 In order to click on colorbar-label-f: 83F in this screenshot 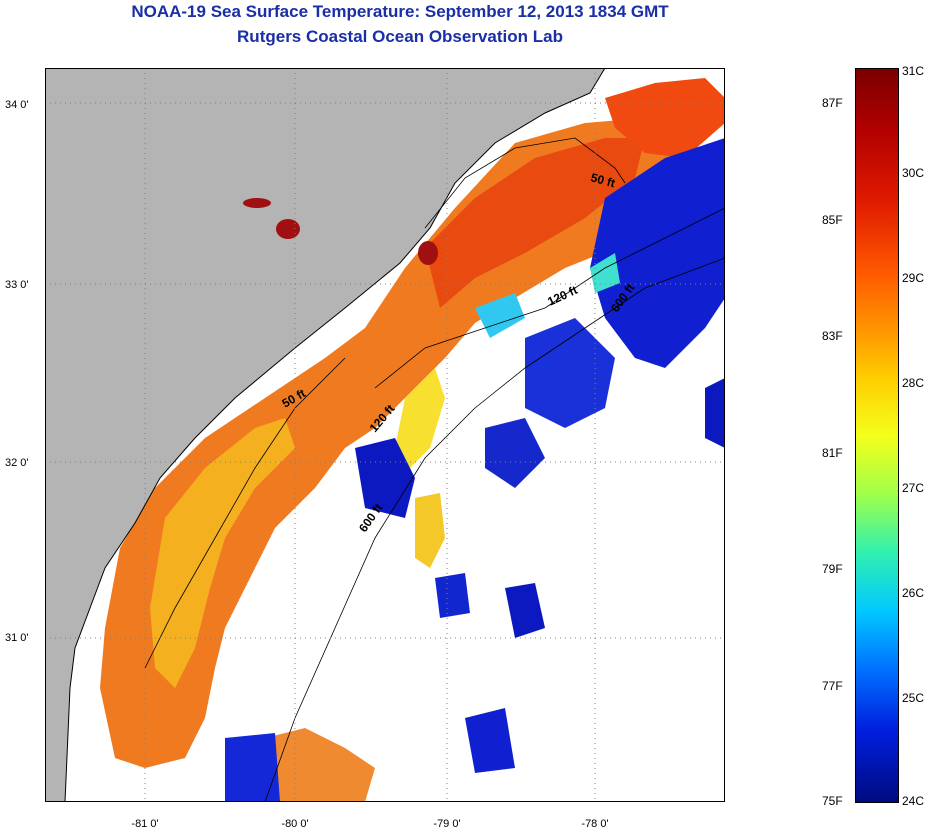, I will do `click(832, 336)`.